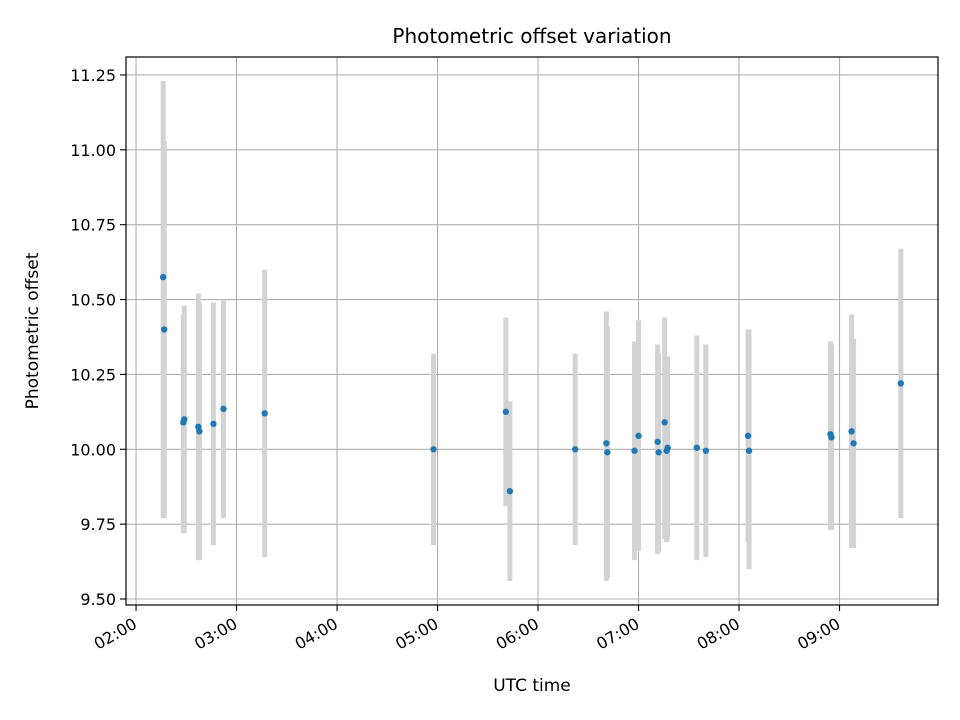  I want to click on y-axis-title: Photometric offset, so click(33, 330).